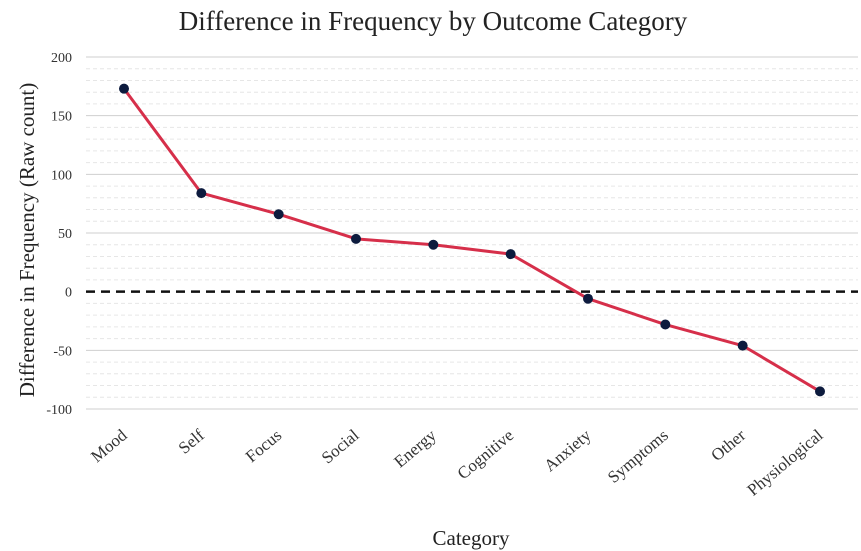 Image resolution: width=861 pixels, height=551 pixels. Describe the element at coordinates (784, 462) in the screenshot. I see `x-tick-label: Physiological` at that location.